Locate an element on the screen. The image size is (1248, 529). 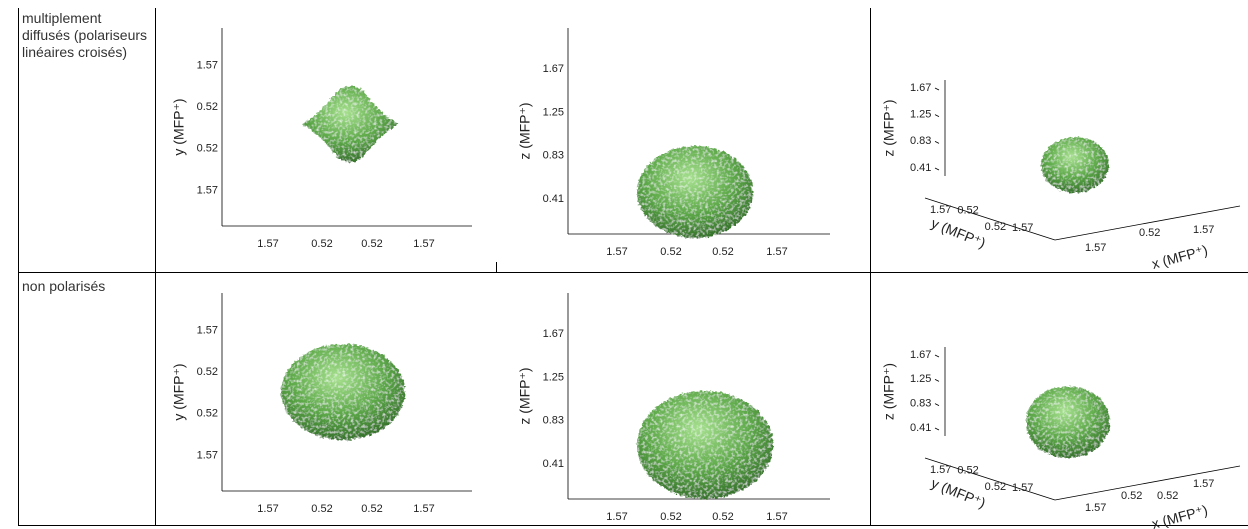
row-label: non polarisés is located at coordinates (64, 286).